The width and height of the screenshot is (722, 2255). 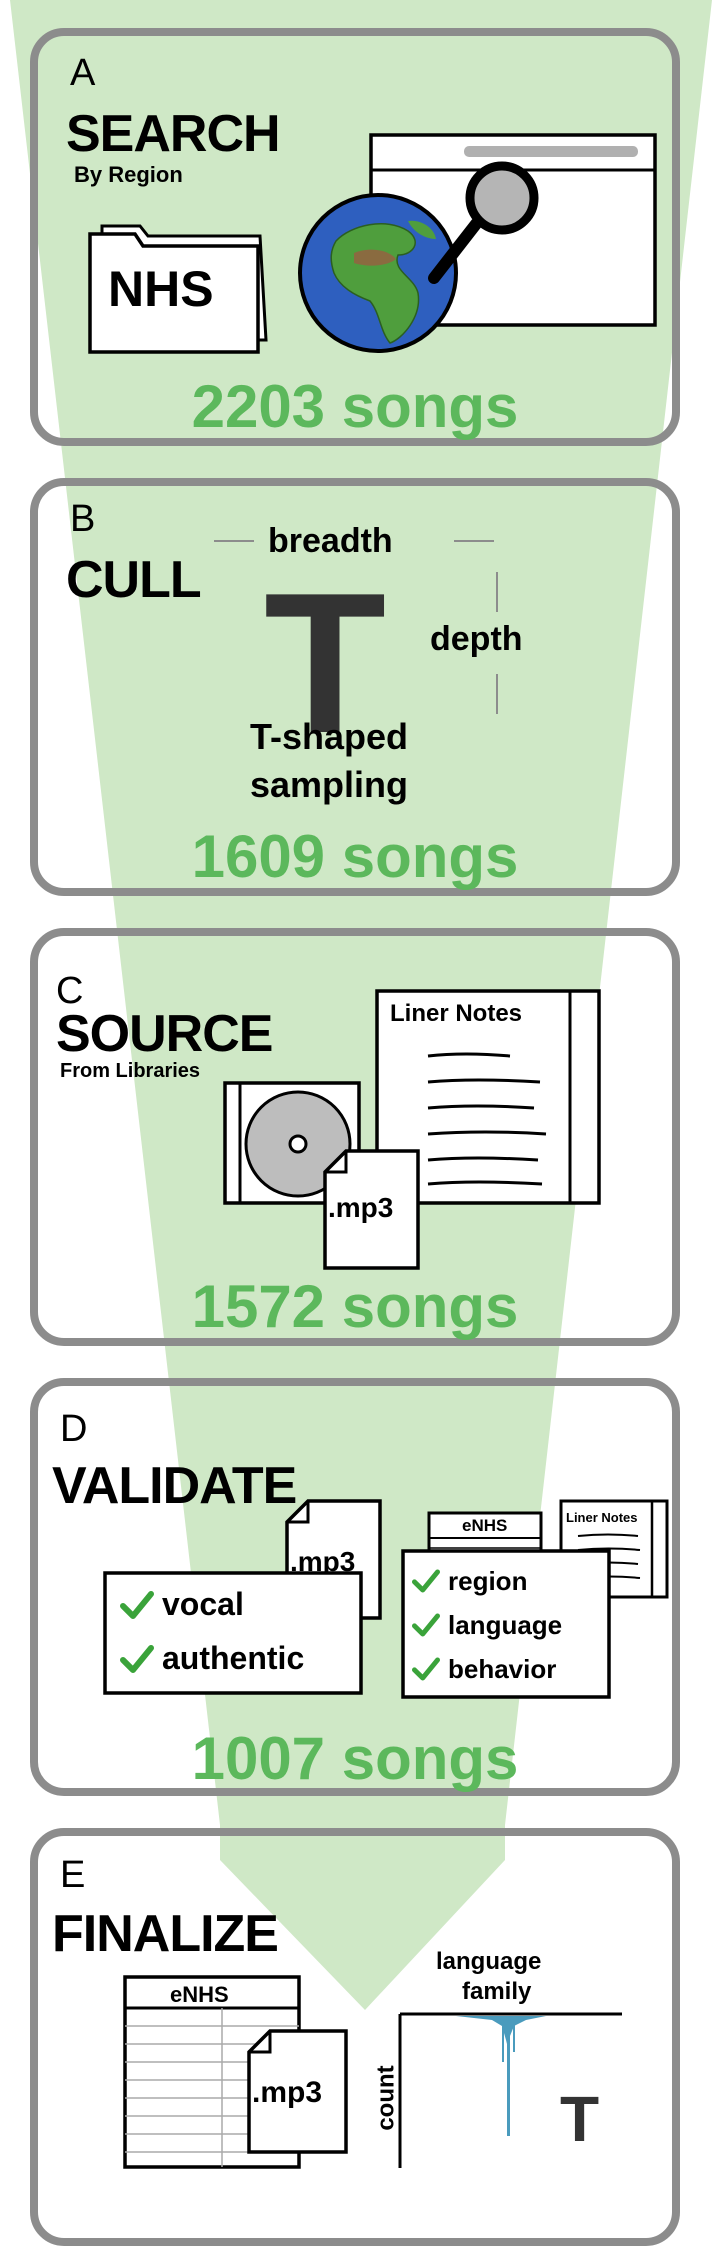 I want to click on panel-title: VALIDATE, so click(x=174, y=1486).